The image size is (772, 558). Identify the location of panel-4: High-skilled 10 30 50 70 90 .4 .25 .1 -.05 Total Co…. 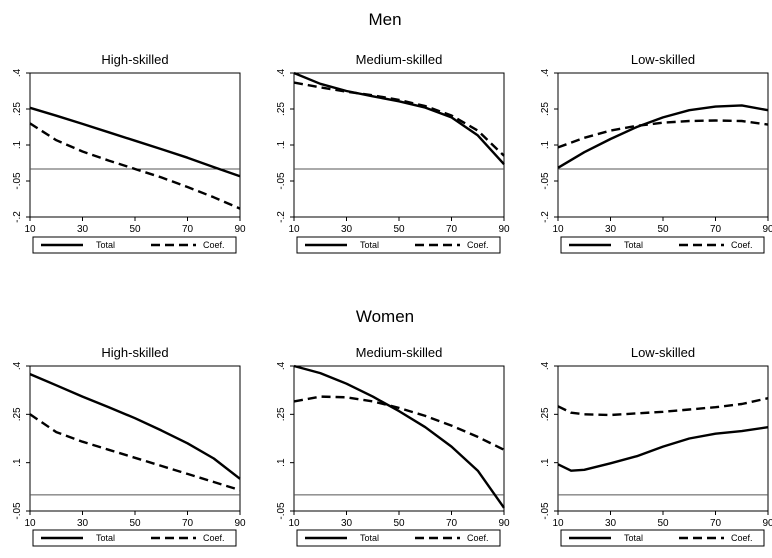
(129, 446).